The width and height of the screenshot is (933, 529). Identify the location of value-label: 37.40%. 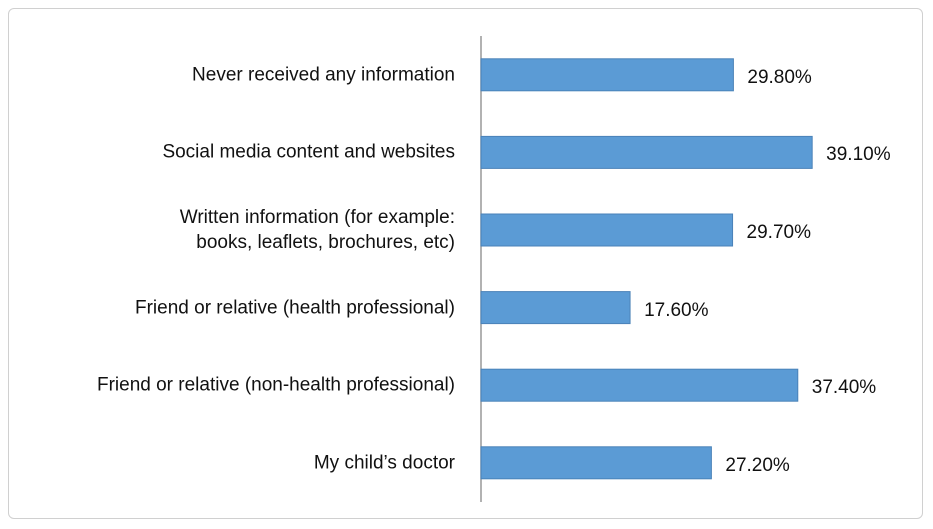
(844, 388).